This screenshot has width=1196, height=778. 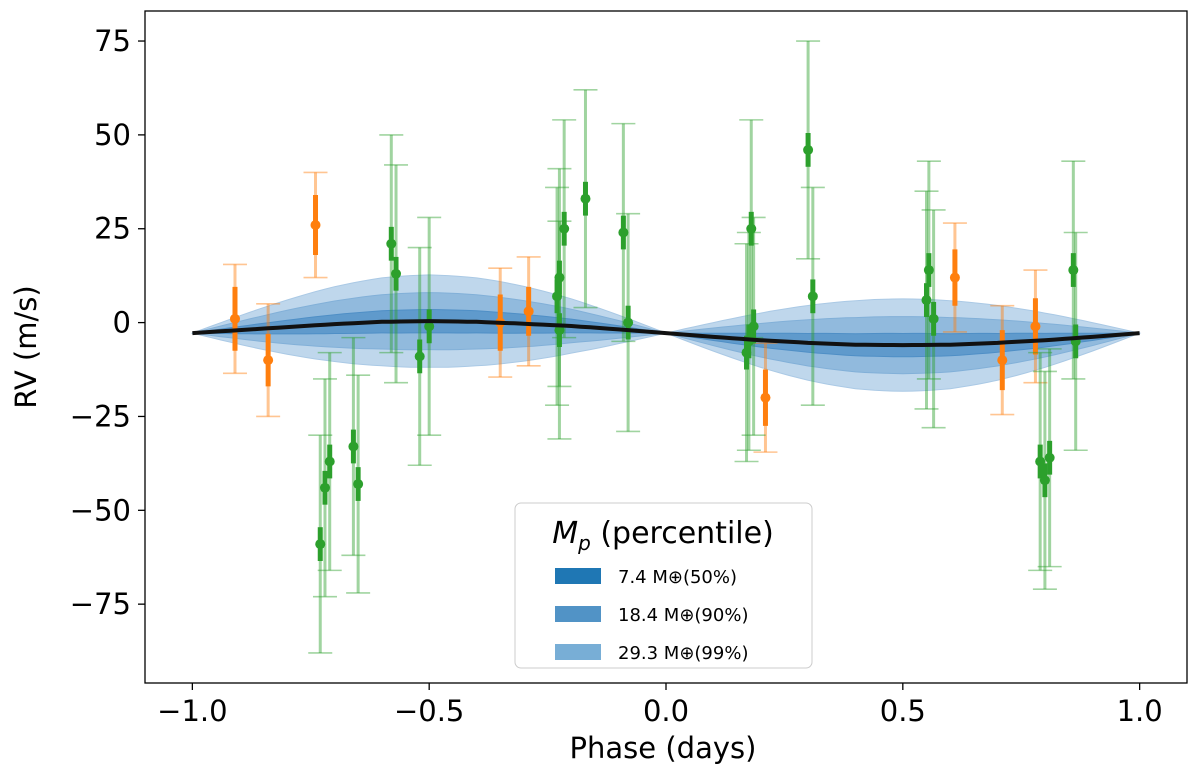 What do you see at coordinates (107, 322) in the screenshot?
I see `y-axis: 75 50 25 0 −25 −50 −75` at bounding box center [107, 322].